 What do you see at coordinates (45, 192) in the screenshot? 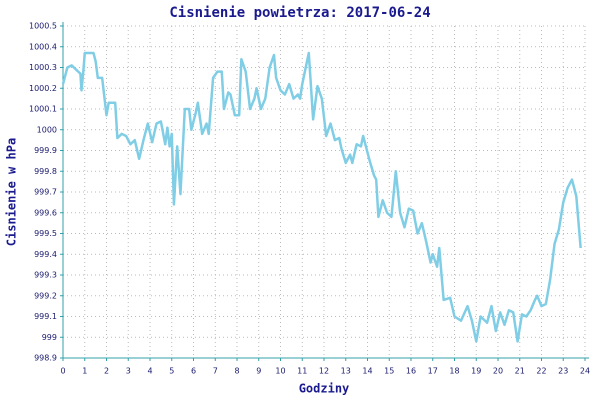
I see `y-tick-label: 999.7` at bounding box center [45, 192].